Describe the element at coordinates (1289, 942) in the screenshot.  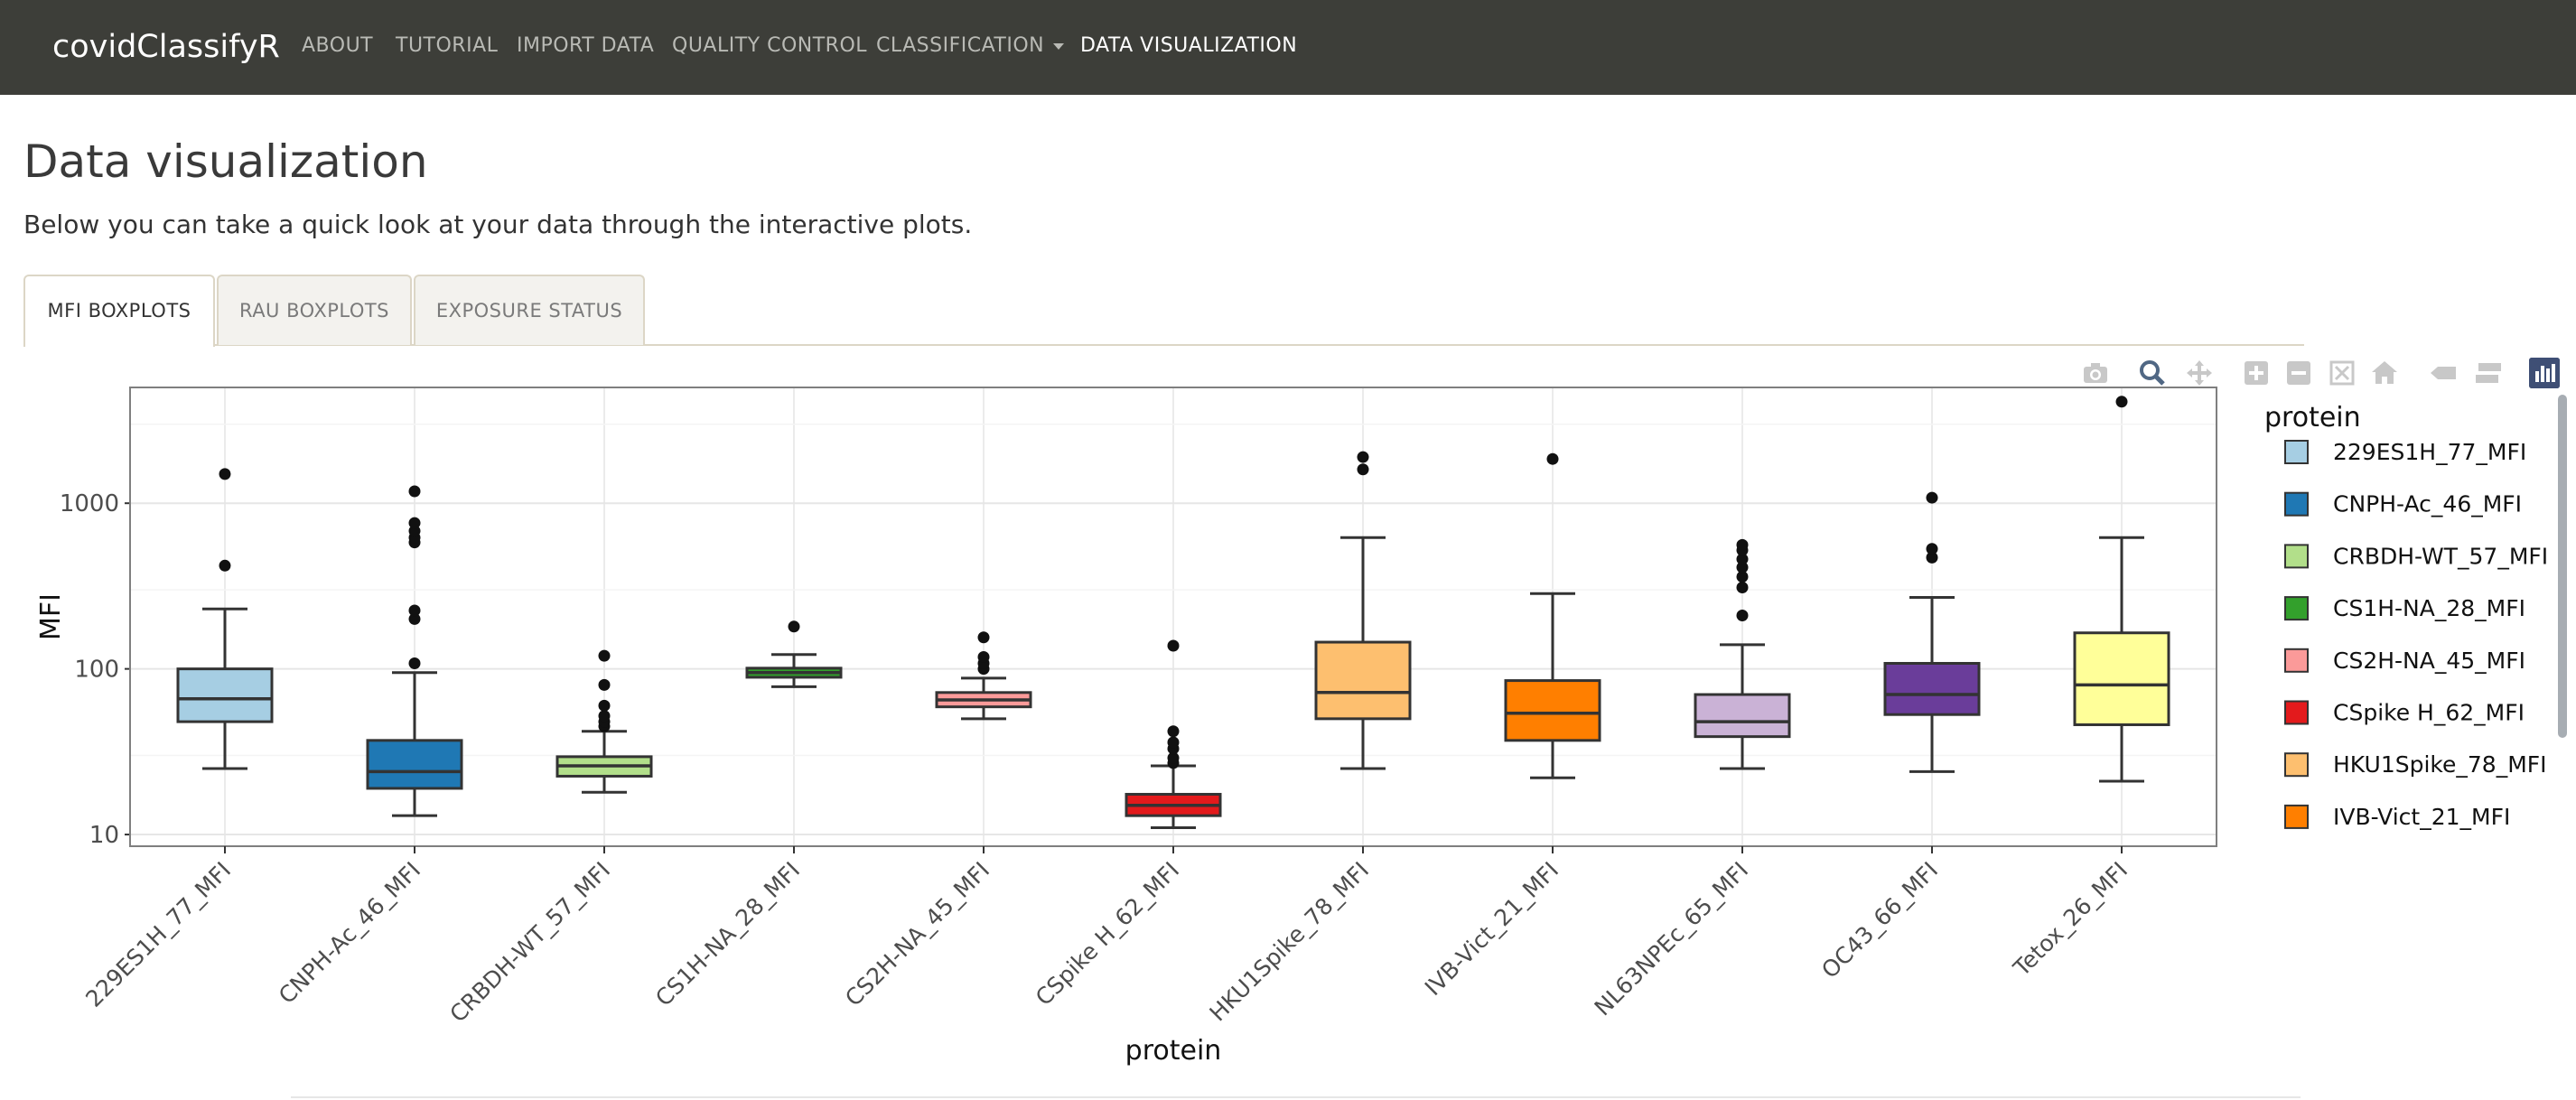
I see `x-tick-label: HKU1Spike_78_MFI` at that location.